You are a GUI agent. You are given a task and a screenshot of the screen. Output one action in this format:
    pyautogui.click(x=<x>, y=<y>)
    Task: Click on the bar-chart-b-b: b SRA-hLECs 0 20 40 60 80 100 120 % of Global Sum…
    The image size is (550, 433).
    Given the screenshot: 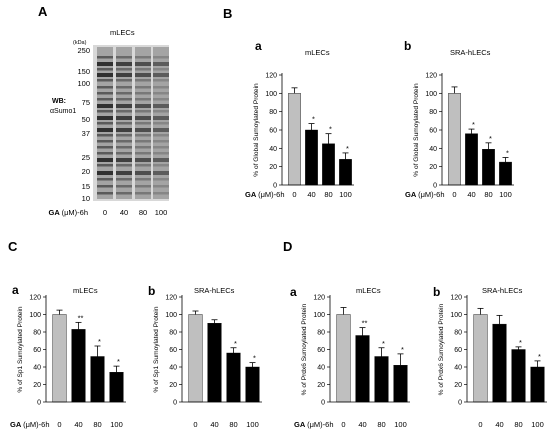 What is the action you would take?
    pyautogui.click(x=459, y=119)
    